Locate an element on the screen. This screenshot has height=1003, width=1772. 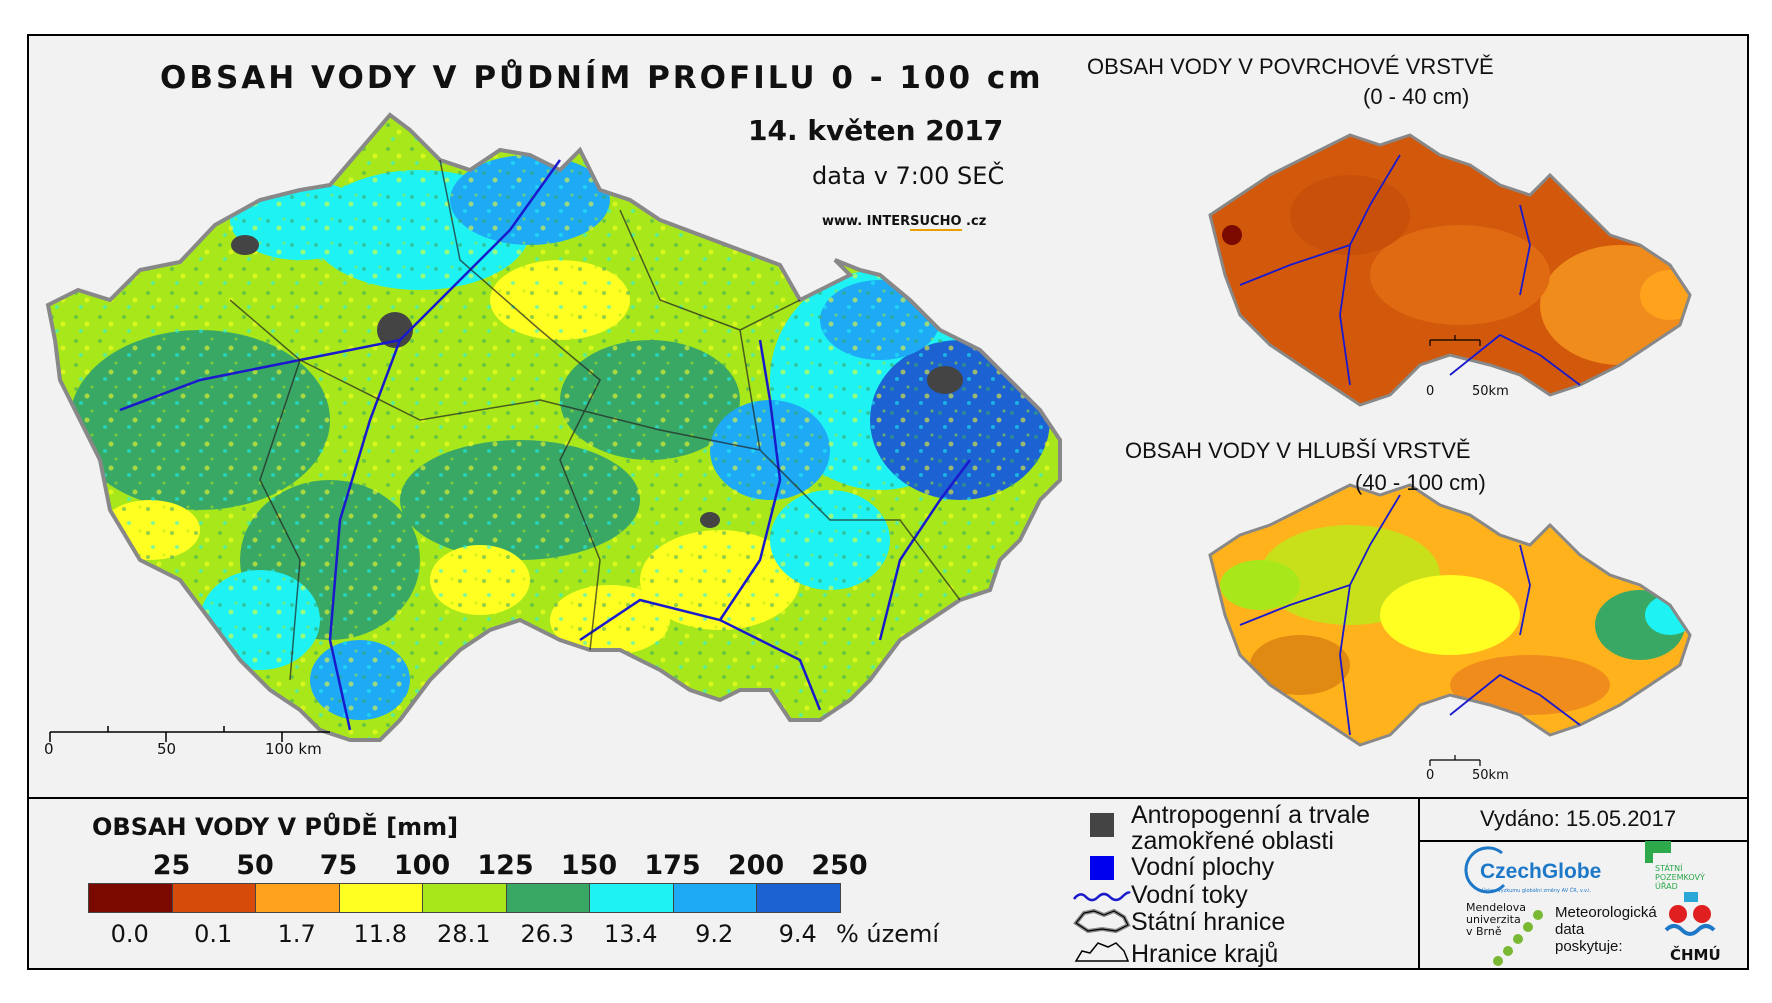
legend-percent-6: 13.4 is located at coordinates (631, 934).